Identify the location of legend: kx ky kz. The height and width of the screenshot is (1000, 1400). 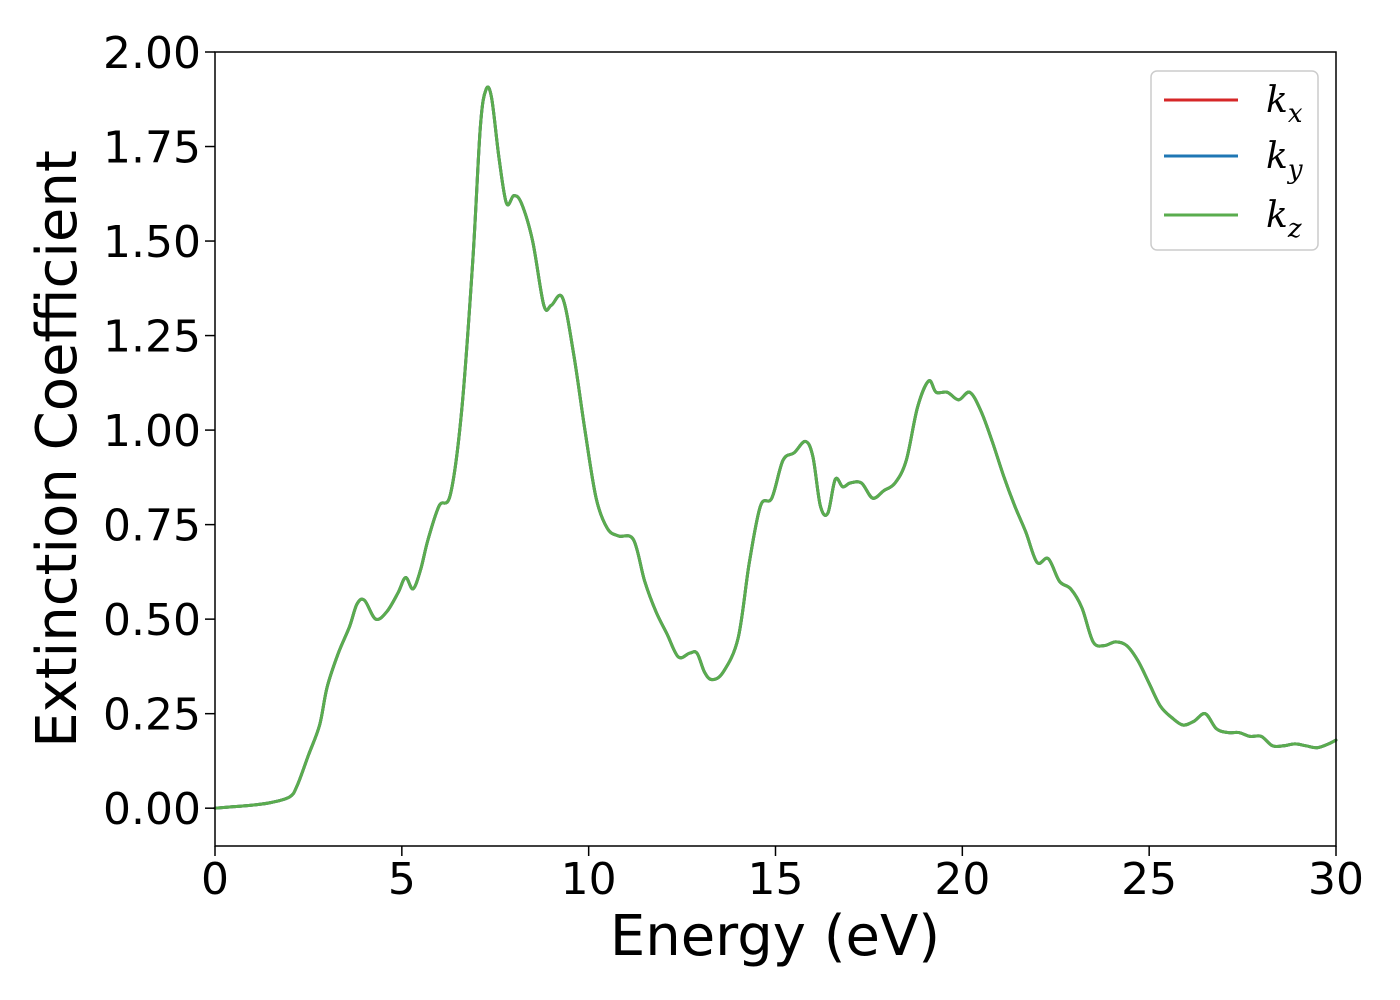
(1234, 160).